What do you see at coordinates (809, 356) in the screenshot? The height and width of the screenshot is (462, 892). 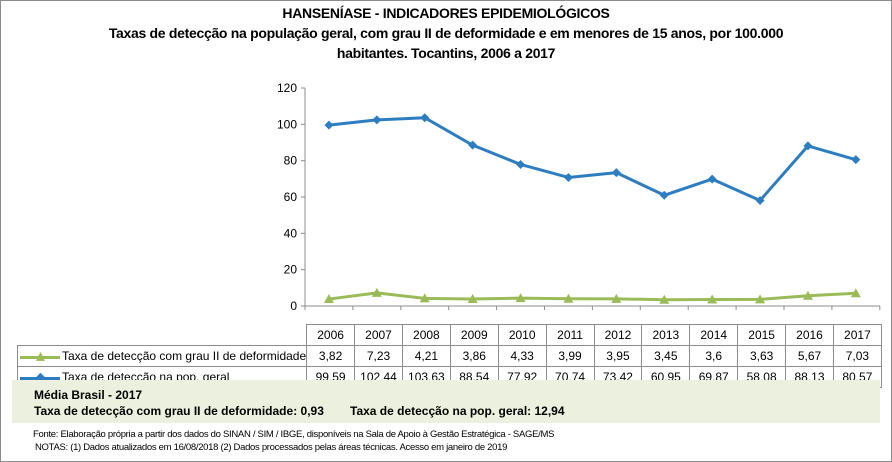 I see `data-cell: 5,67` at bounding box center [809, 356].